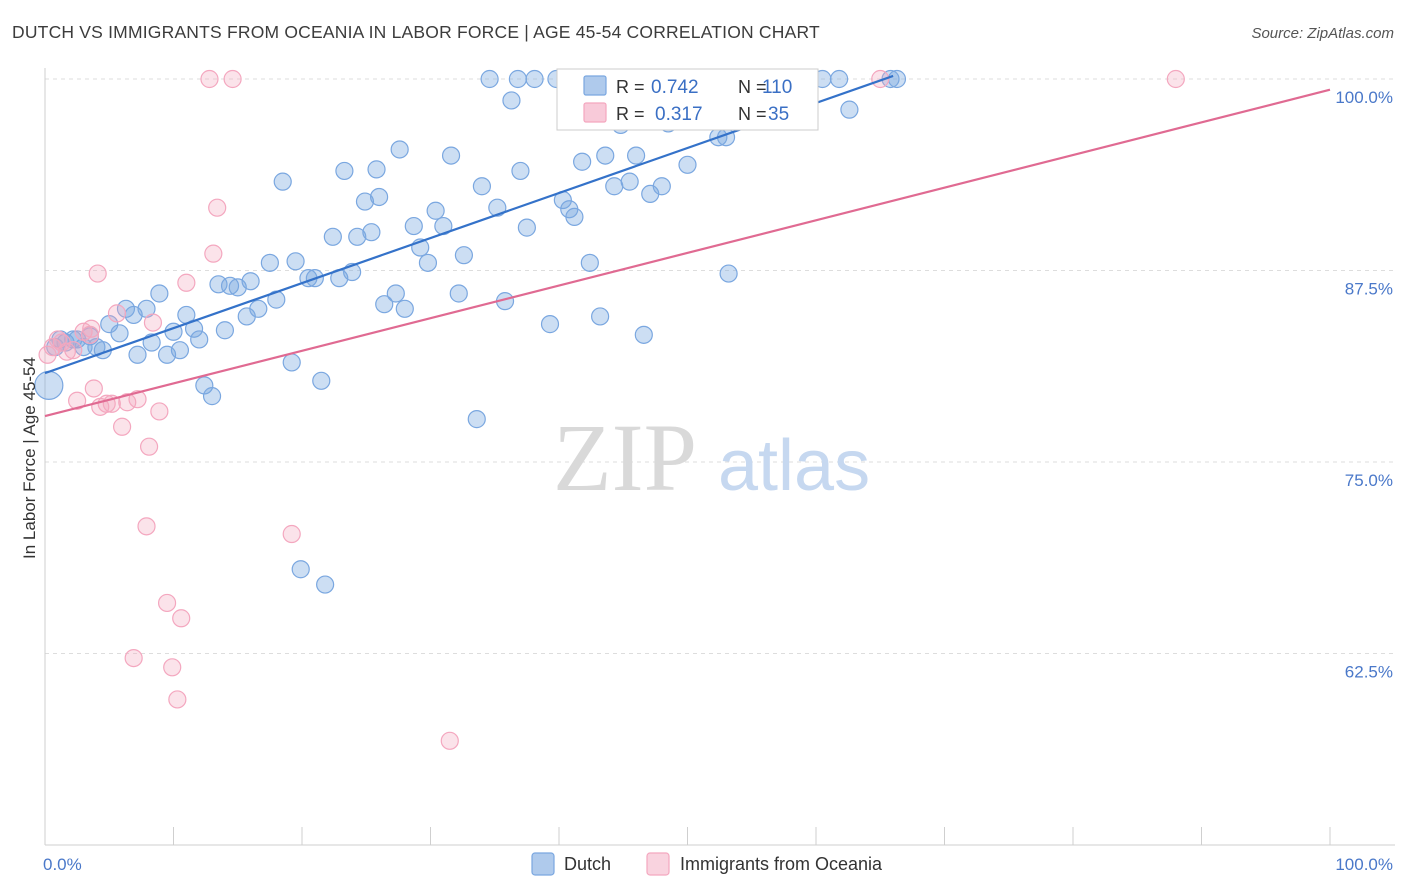 The width and height of the screenshot is (1406, 892). What do you see at coordinates (630, 87) in the screenshot?
I see `stats-r-label-dutch: R =` at bounding box center [630, 87].